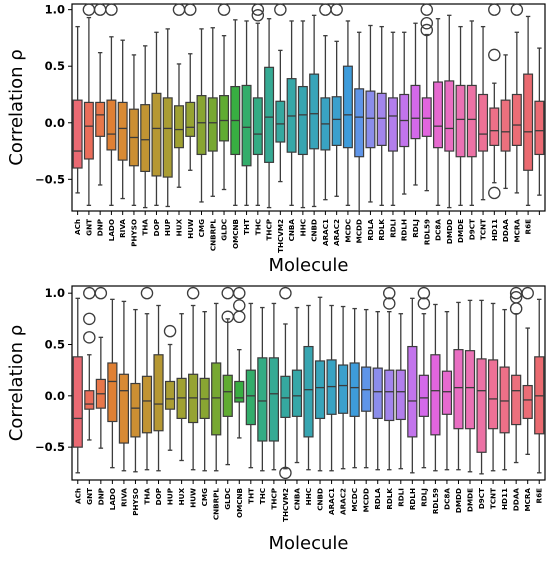 This screenshot has height=561, width=550. I want to click on x-tick-label: DNP, so click(100, 496).